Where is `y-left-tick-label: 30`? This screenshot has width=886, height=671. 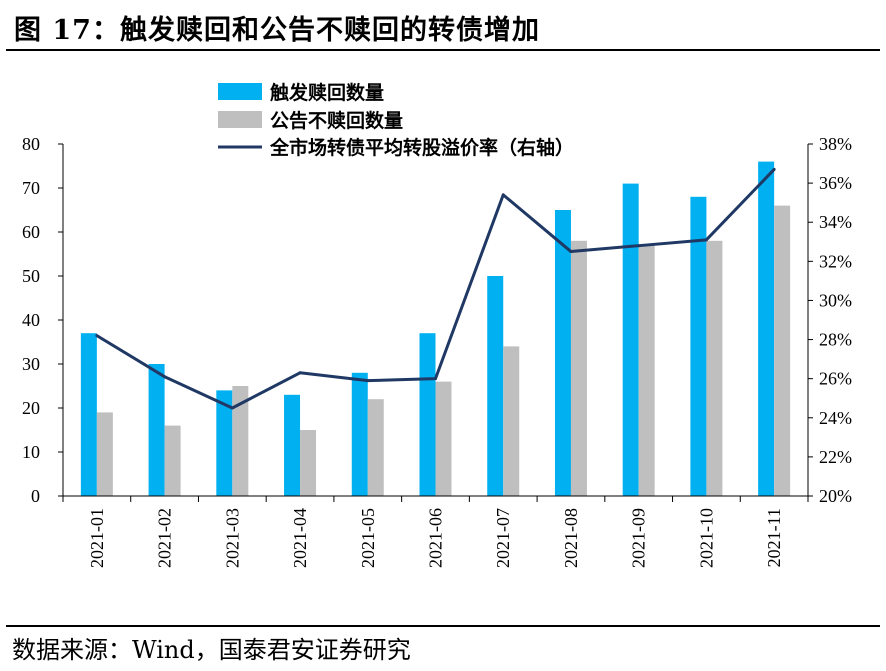 y-left-tick-label: 30 is located at coordinates (31, 364).